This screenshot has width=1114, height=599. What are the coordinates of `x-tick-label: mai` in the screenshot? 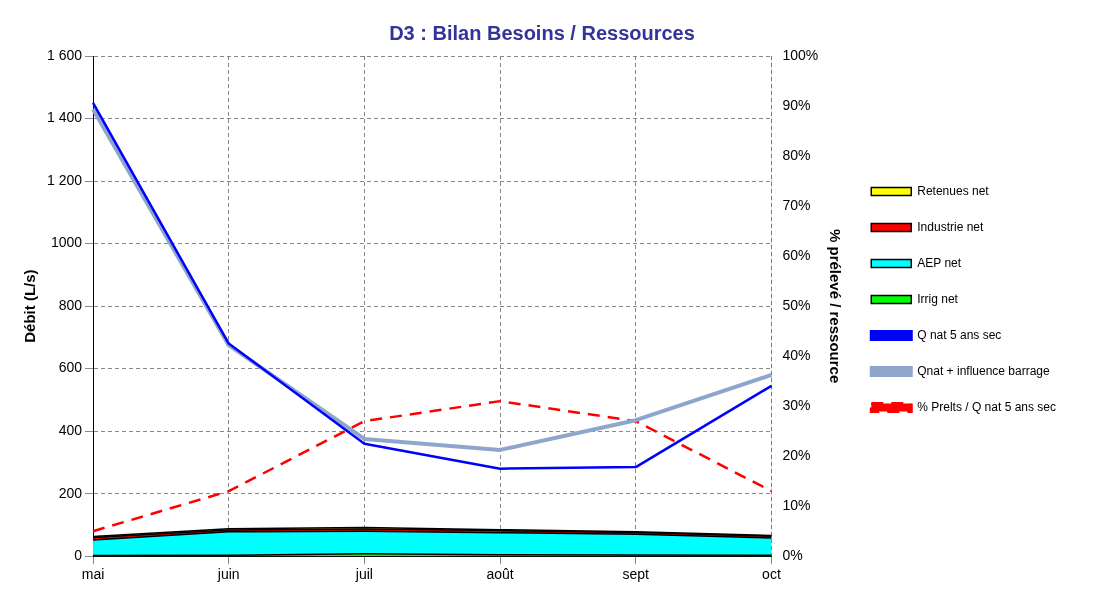 It's located at (93, 574).